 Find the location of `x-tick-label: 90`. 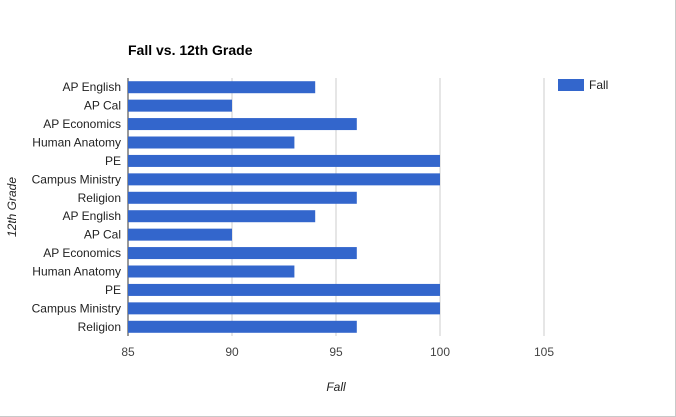

x-tick-label: 90 is located at coordinates (232, 352).